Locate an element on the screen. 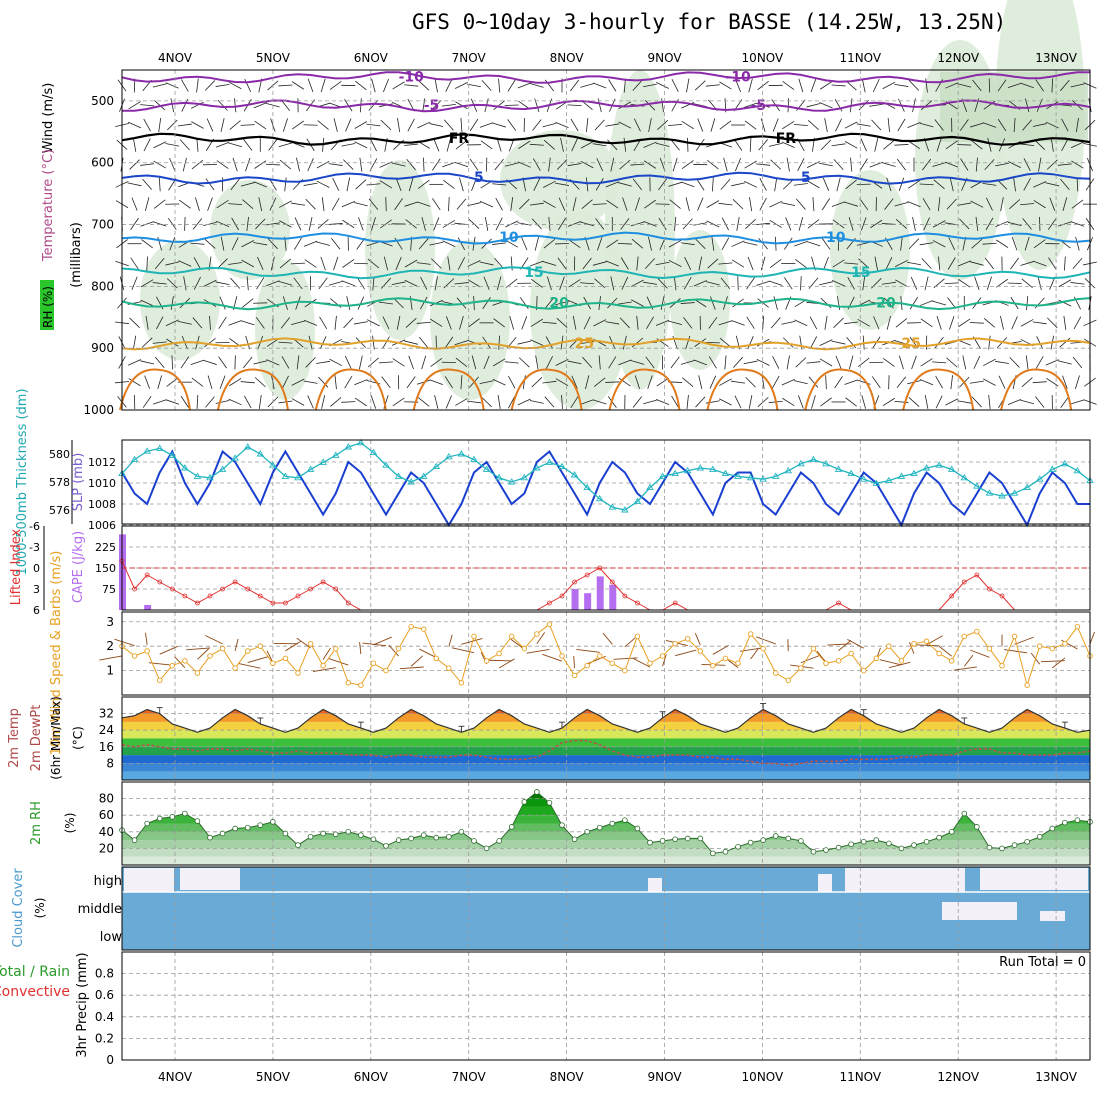 This screenshot has width=1100, height=1100. temperature-axis-label-3: (6hr Min/Max) is located at coordinates (56, 738).